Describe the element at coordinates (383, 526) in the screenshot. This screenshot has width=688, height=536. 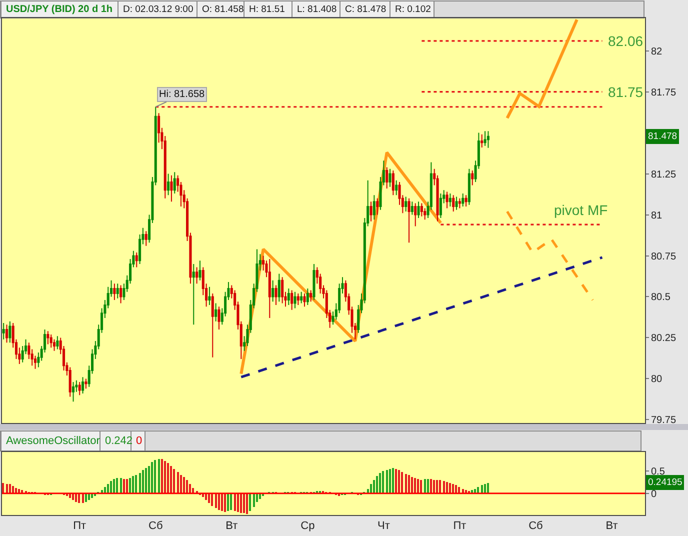
I see `x-tick-label: Чт` at that location.